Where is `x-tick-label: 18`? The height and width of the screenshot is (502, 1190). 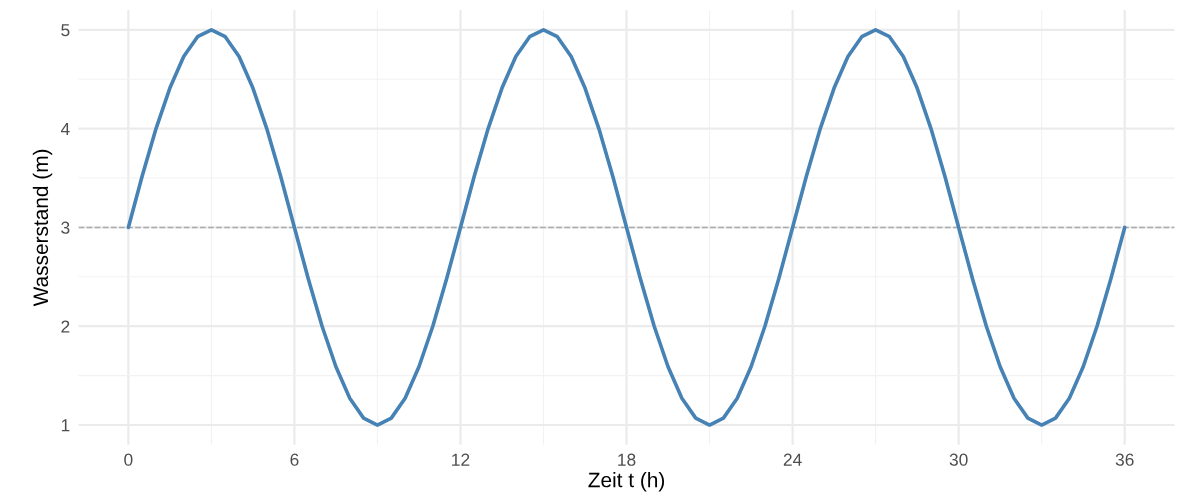
x-tick-label: 18 is located at coordinates (627, 459).